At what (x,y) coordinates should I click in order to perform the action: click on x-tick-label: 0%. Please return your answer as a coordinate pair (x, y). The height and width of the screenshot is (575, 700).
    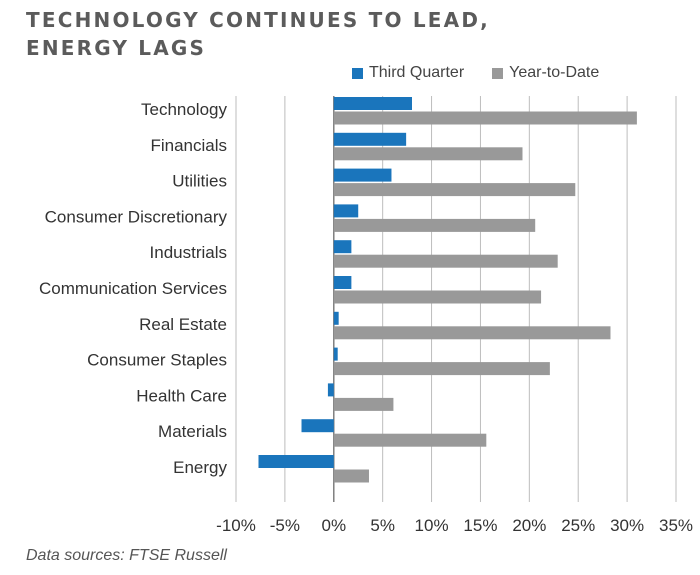
    Looking at the image, I should click on (333, 525).